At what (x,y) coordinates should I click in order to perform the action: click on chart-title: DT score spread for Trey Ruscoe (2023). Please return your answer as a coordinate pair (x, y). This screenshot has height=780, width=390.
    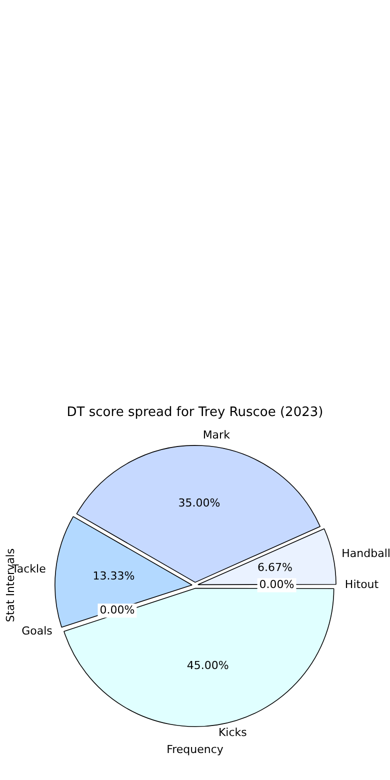
    Looking at the image, I should click on (195, 412).